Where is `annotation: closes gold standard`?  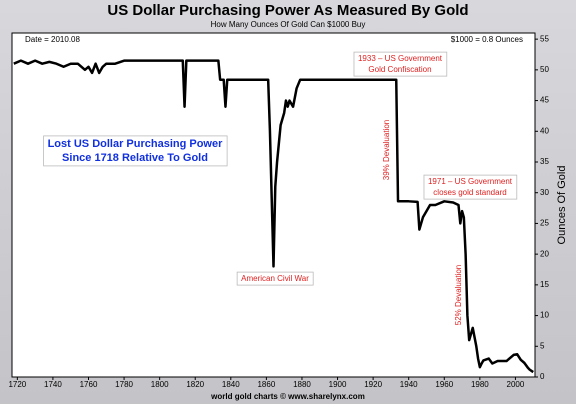
annotation: closes gold standard is located at coordinates (469, 192).